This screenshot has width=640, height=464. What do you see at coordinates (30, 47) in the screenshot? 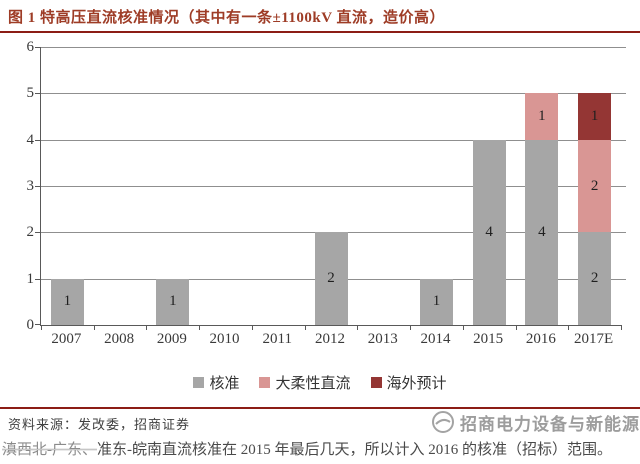
I see `y-tick-label: 6` at bounding box center [30, 47].